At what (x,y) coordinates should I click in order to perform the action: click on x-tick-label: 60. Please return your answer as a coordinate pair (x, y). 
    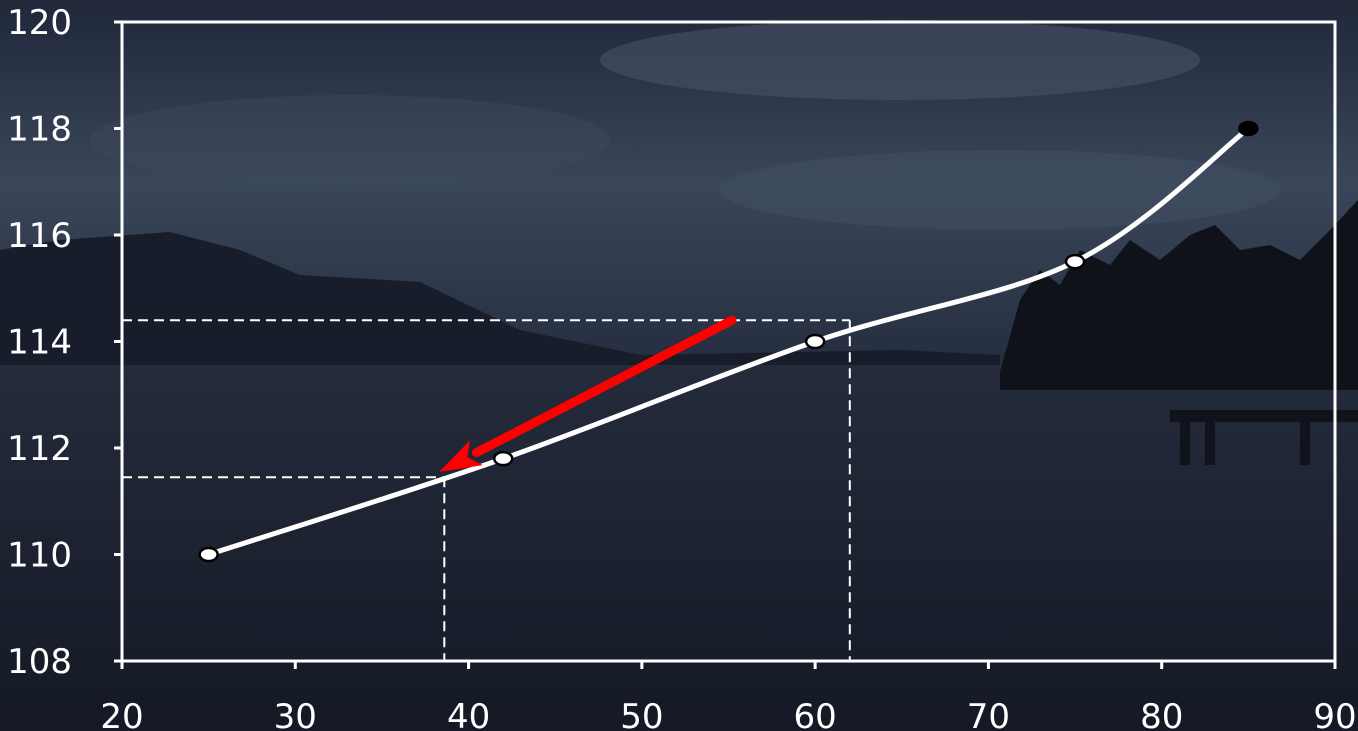
    Looking at the image, I should click on (815, 714).